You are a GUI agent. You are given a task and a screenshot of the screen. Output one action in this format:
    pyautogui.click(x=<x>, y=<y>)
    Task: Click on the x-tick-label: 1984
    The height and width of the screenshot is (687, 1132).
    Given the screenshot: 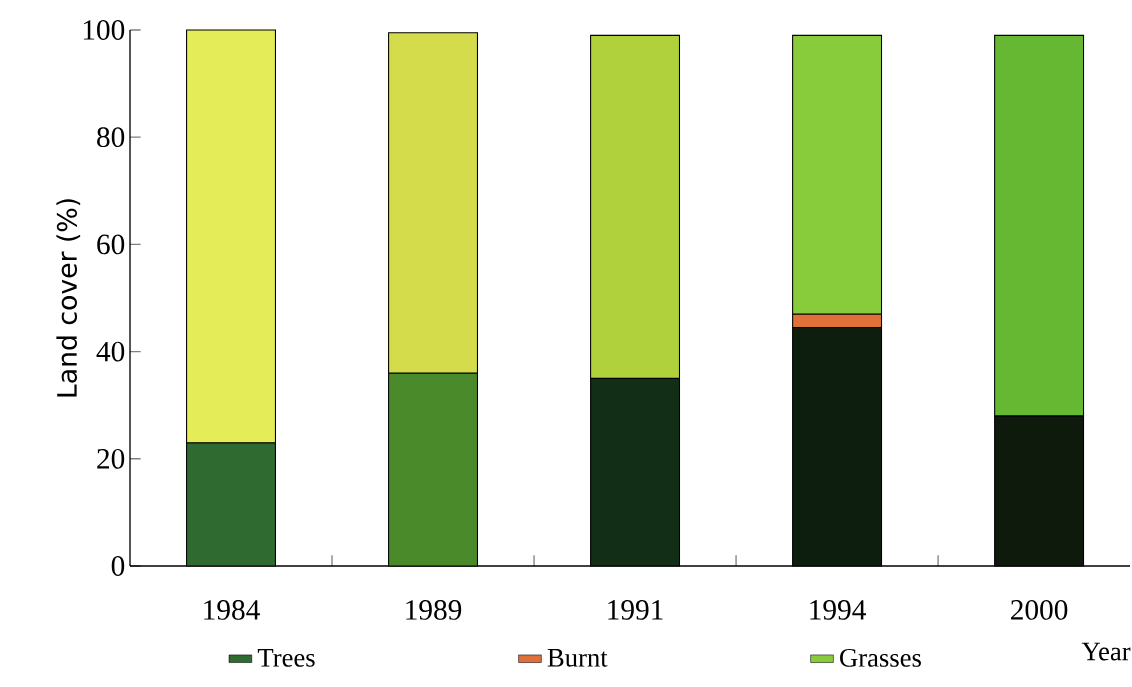 What is the action you would take?
    pyautogui.click(x=232, y=609)
    